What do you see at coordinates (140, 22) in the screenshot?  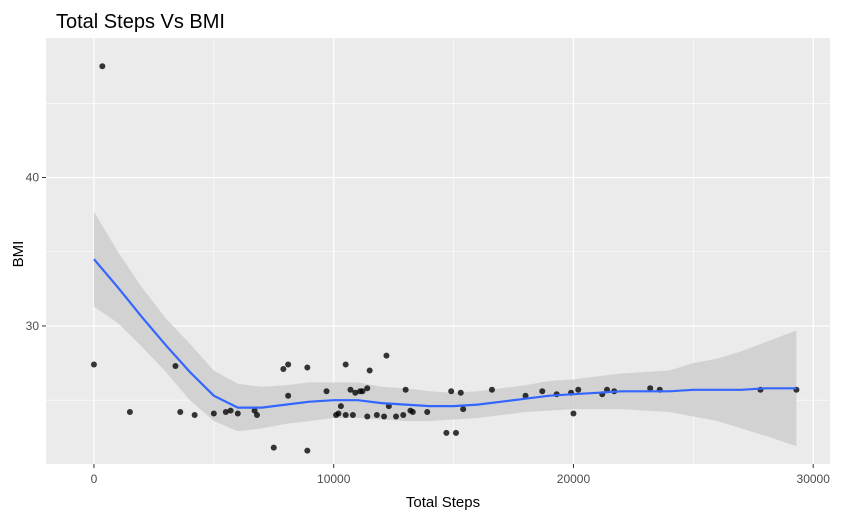 I see `chart-title: Total Steps Vs BMI` at bounding box center [140, 22].